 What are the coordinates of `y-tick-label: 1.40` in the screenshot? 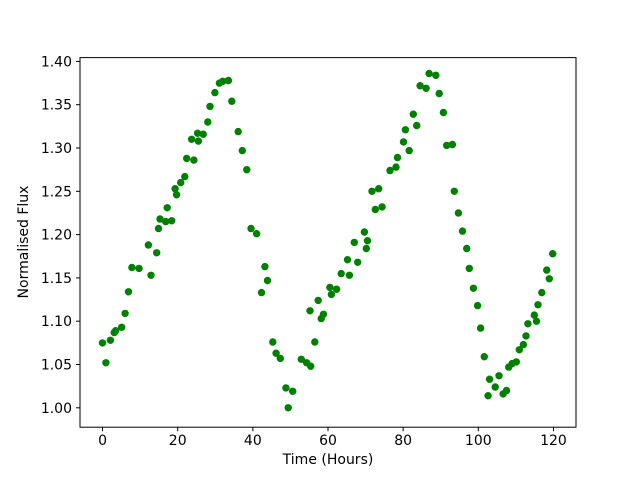 It's located at (56, 62).